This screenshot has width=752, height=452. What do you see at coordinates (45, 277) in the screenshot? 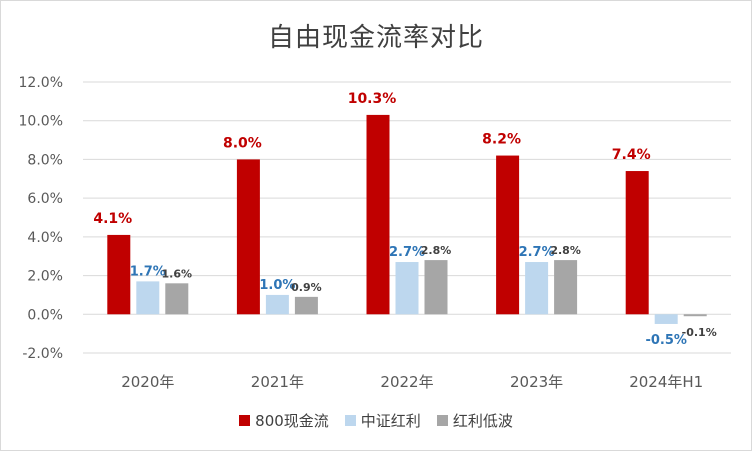
I see `y-tick-label: 2.0%` at bounding box center [45, 277].